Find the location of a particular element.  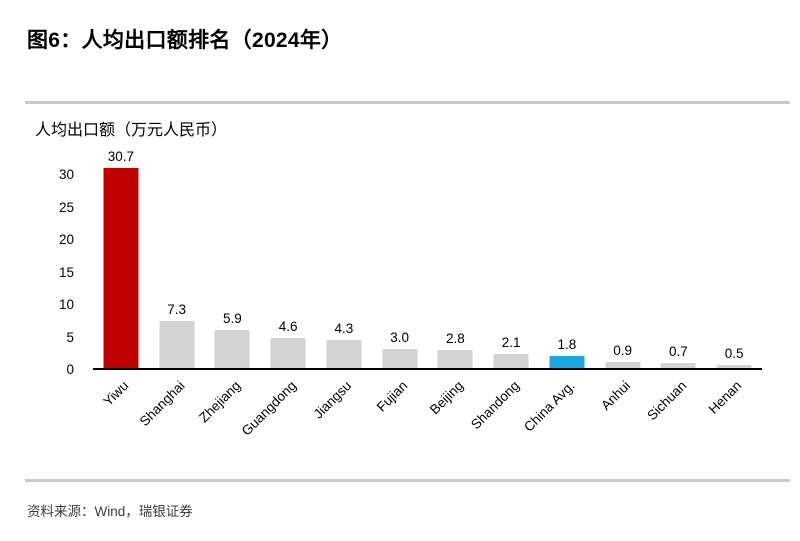

bar-column-jiangsu: 4.3 Jiangsu is located at coordinates (341, 296).